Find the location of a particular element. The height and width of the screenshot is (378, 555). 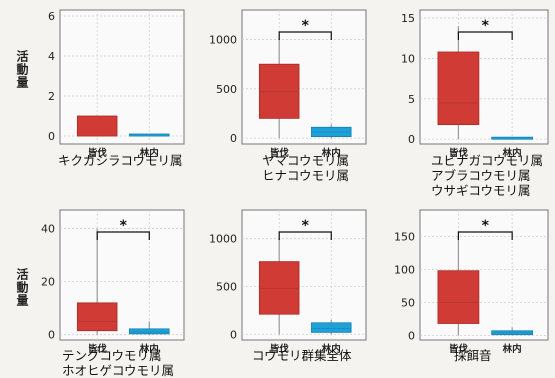

caption-line: ユビナガコウモリ属 is located at coordinates (487, 160).